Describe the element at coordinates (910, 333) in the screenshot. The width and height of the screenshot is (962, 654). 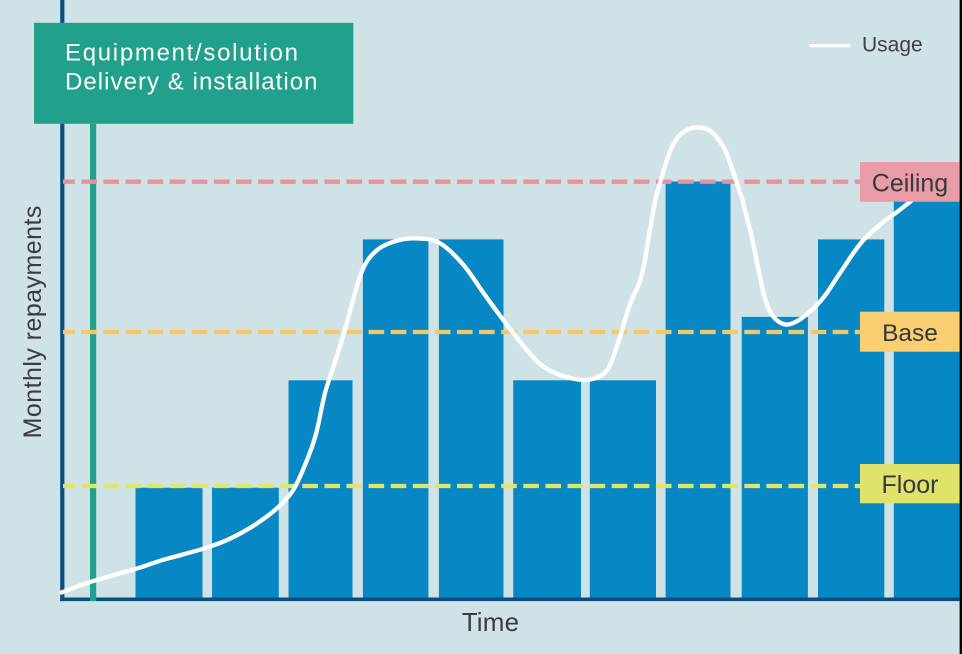
I see `svg-text: Base` at that location.